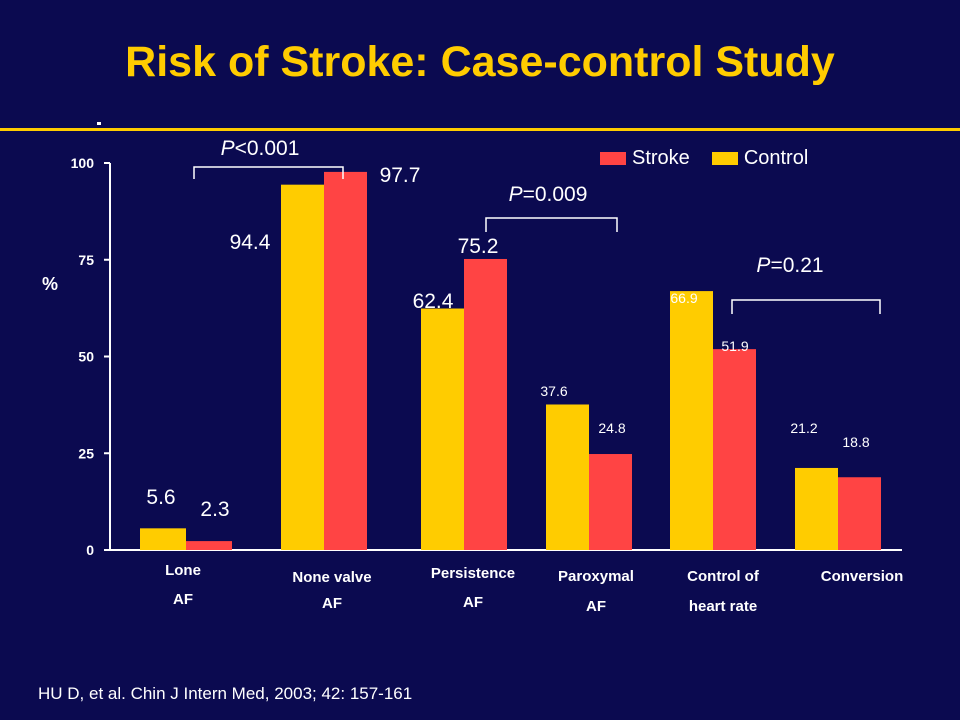  What do you see at coordinates (661, 157) in the screenshot?
I see `legend-label-stroke: Stroke` at bounding box center [661, 157].